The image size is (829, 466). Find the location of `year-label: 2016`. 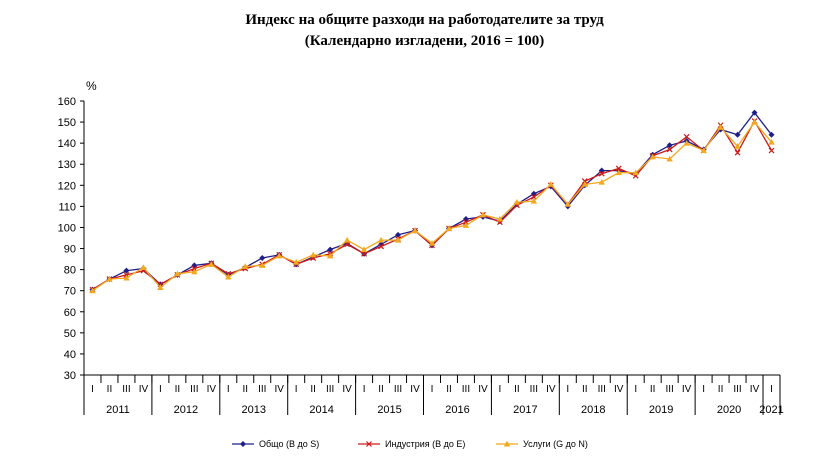

year-label: 2016 is located at coordinates (457, 410).